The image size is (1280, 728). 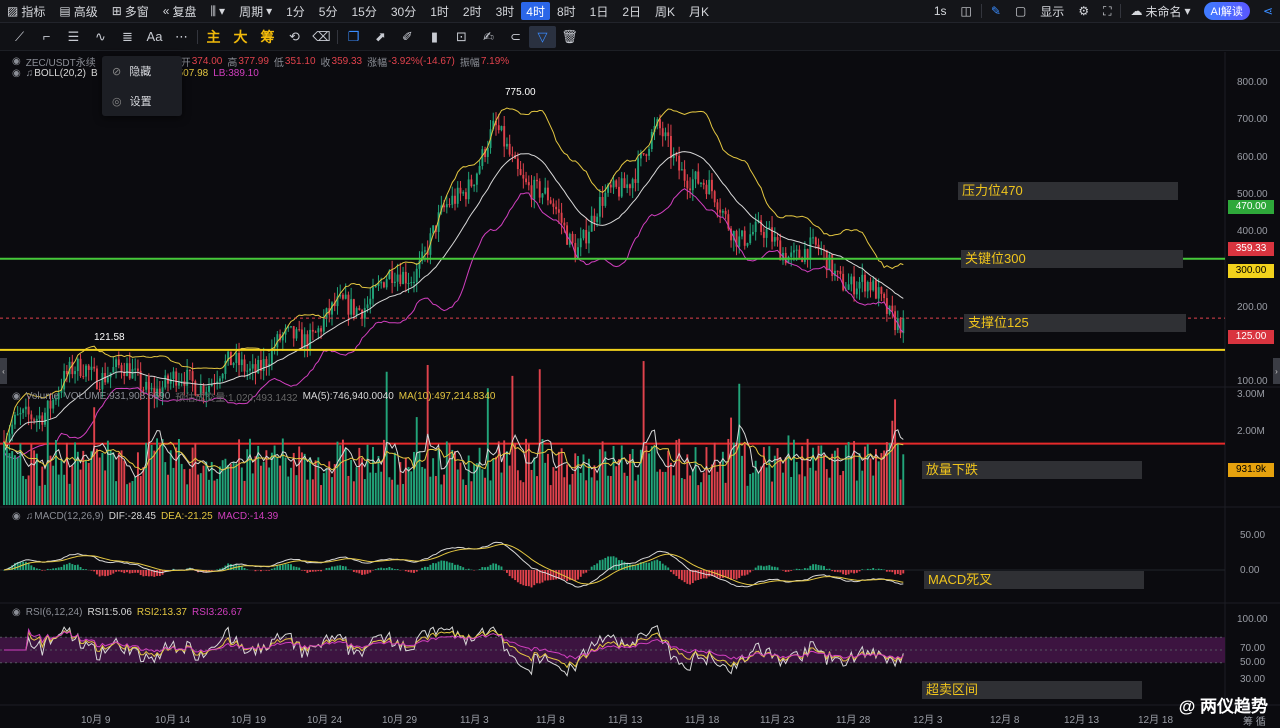 I want to click on interval-1s: 1s, so click(x=940, y=11).